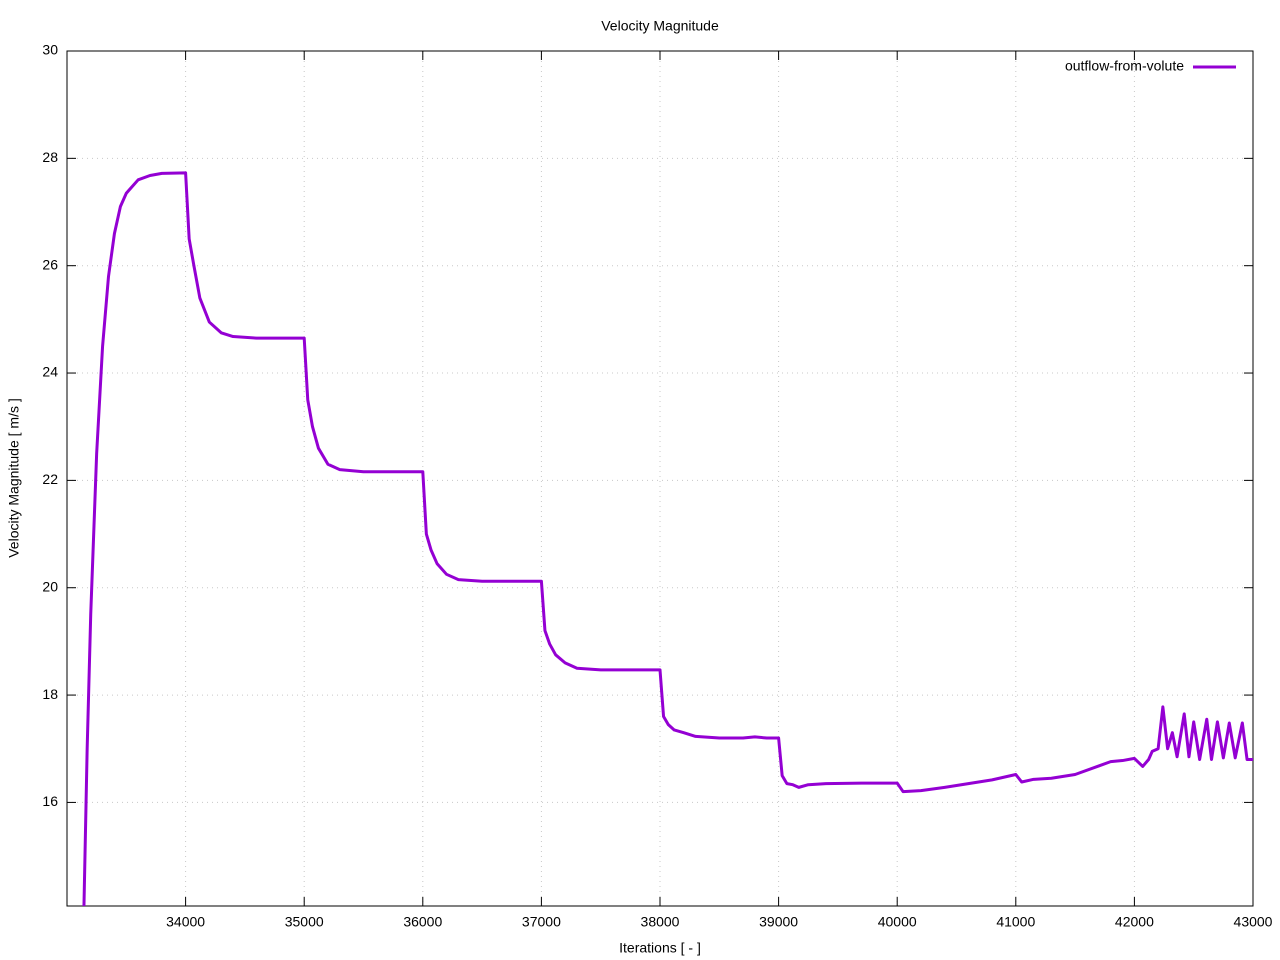 This screenshot has width=1280, height=960. Describe the element at coordinates (660, 948) in the screenshot. I see `x-axis-label: Iterations [ - ]` at that location.